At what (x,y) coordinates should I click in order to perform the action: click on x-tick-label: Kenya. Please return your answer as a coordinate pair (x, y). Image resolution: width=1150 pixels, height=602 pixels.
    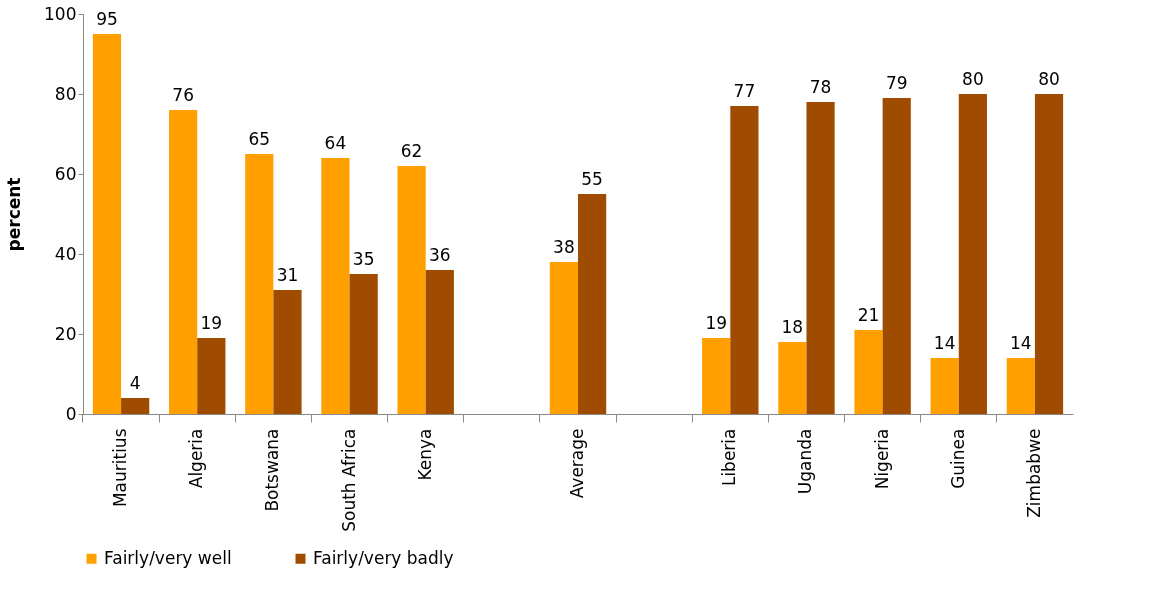
    Looking at the image, I should click on (424, 454).